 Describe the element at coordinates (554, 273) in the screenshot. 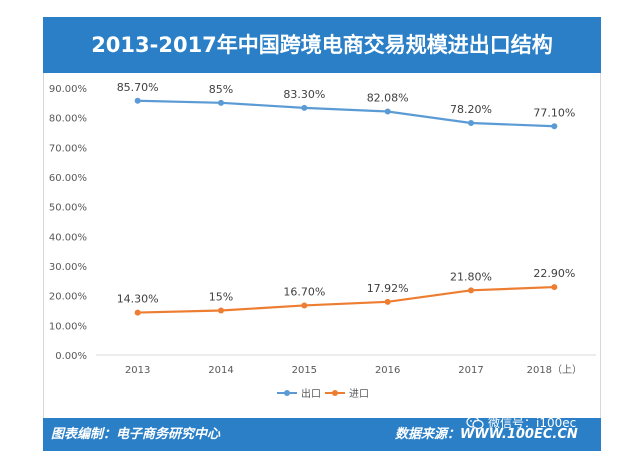

I see `import-data-label: 22.90%` at that location.